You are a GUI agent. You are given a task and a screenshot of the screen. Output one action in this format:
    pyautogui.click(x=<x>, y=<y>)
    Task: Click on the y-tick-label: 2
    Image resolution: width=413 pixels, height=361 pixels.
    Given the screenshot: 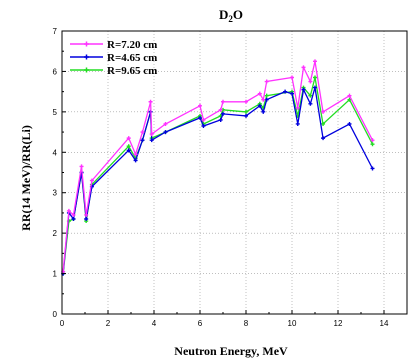 What is the action you would take?
    pyautogui.click(x=55, y=233)
    